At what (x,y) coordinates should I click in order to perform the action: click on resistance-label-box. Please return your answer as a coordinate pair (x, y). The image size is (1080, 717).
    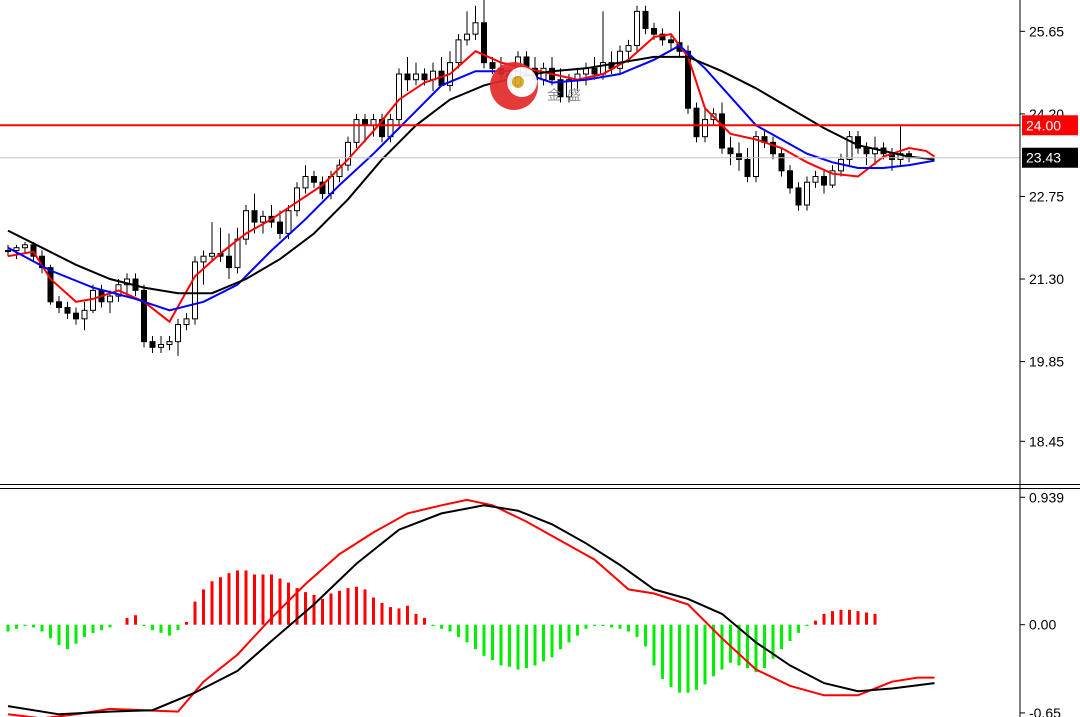
    Looking at the image, I should click on (1050, 125).